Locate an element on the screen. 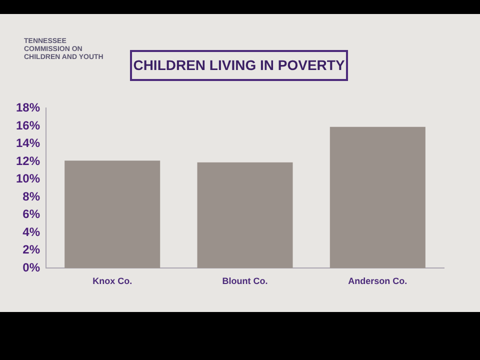 The image size is (480, 360). y-tick-label: 0% is located at coordinates (31, 267).